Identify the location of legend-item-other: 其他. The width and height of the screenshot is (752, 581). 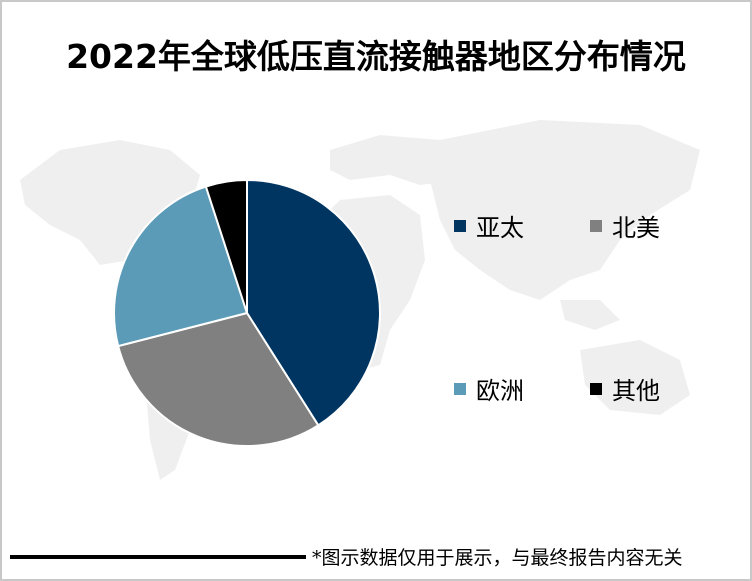
(625, 388).